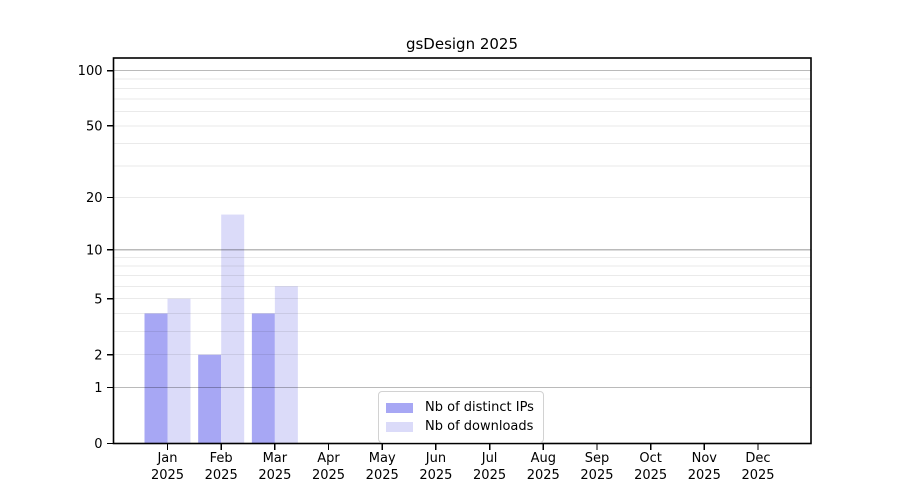 The width and height of the screenshot is (900, 500). I want to click on x-tick-label-month: Mar, so click(275, 458).